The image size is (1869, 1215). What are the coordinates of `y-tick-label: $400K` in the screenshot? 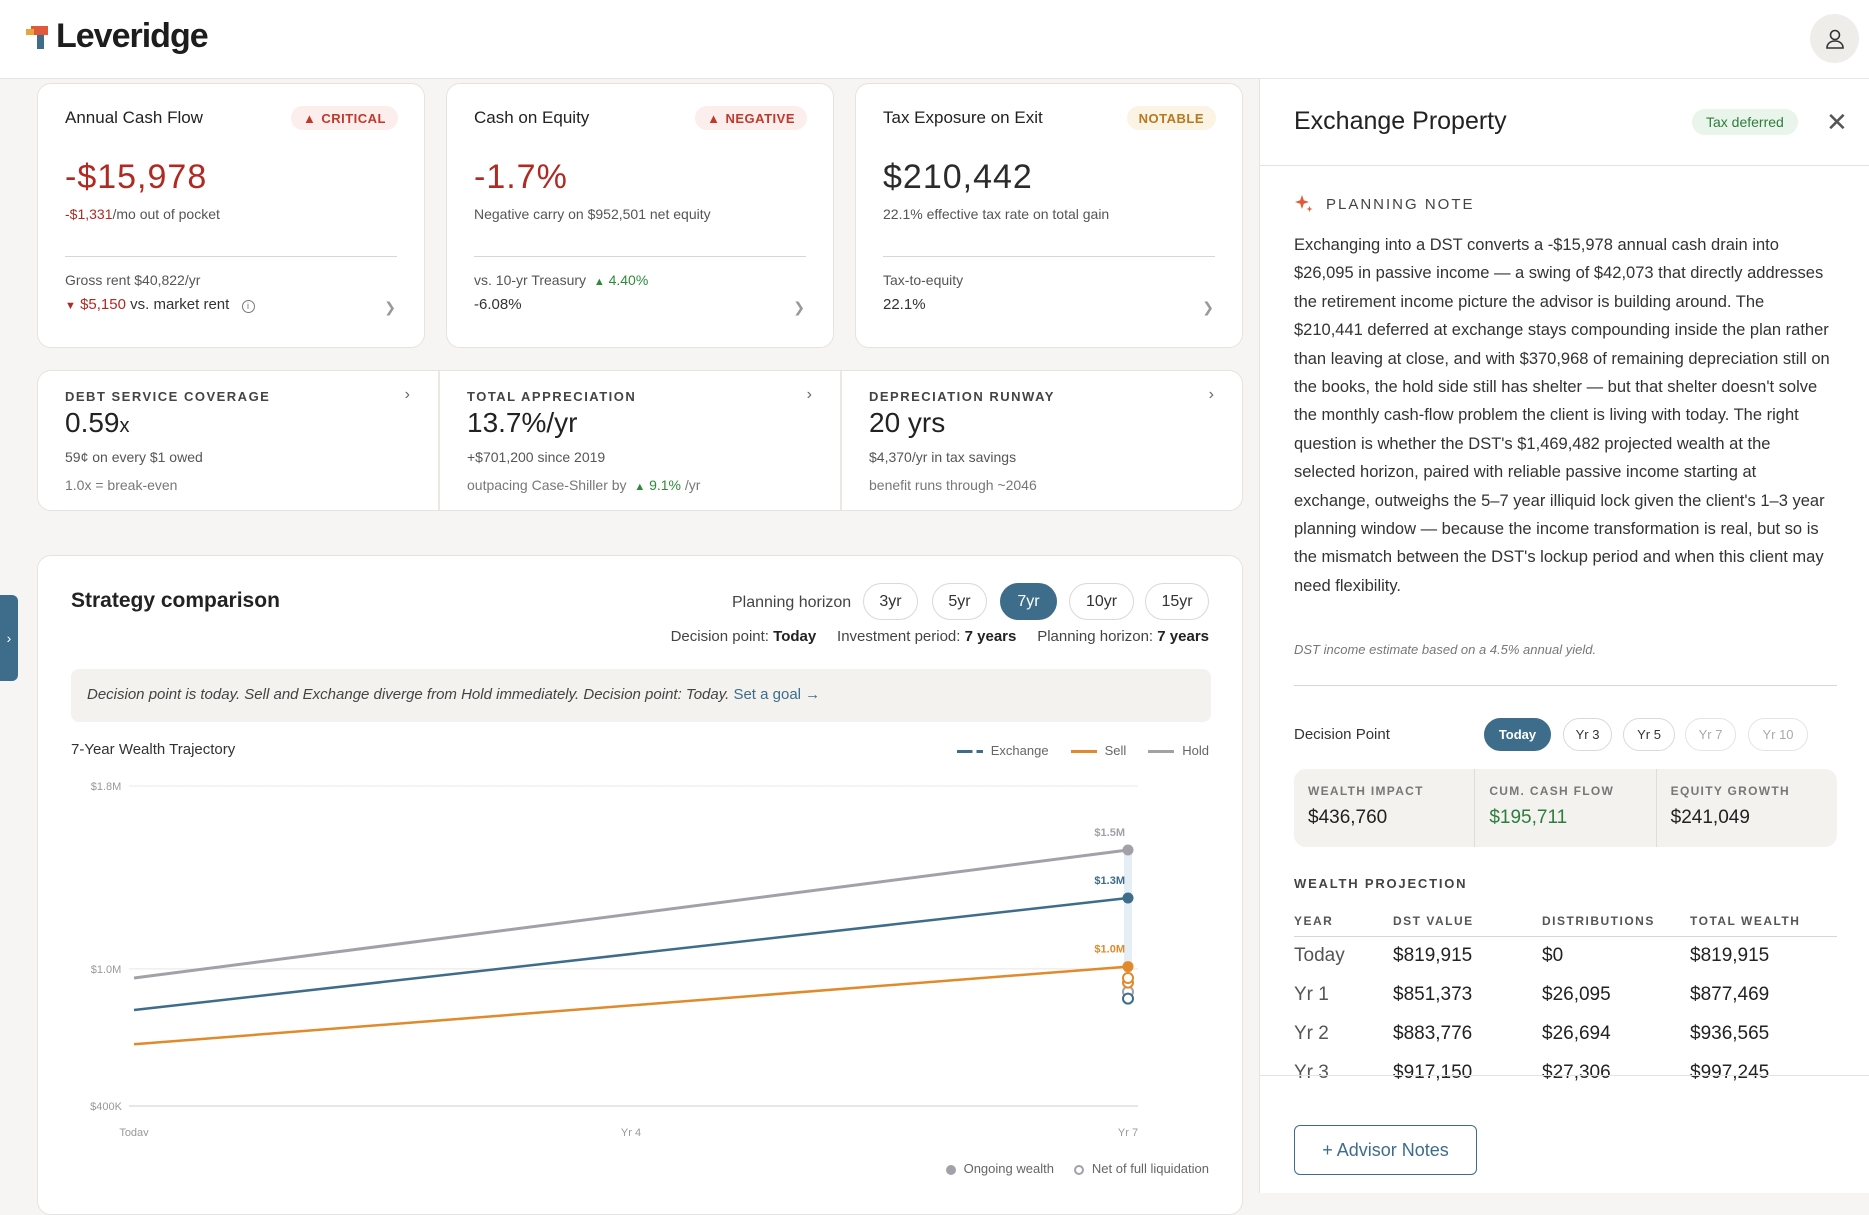 It's located at (106, 1107).